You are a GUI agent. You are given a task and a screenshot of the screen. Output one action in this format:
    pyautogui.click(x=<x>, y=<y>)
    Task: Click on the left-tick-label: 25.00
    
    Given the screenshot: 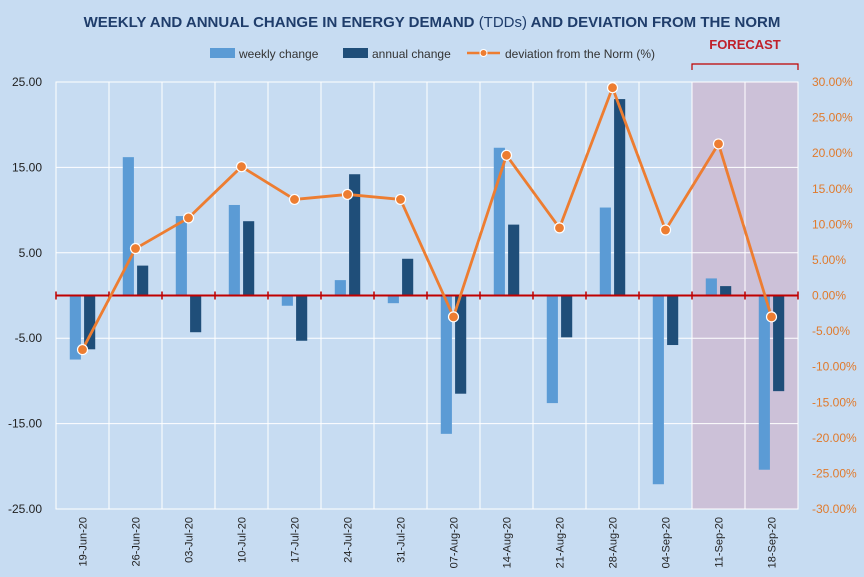 What is the action you would take?
    pyautogui.click(x=27, y=82)
    